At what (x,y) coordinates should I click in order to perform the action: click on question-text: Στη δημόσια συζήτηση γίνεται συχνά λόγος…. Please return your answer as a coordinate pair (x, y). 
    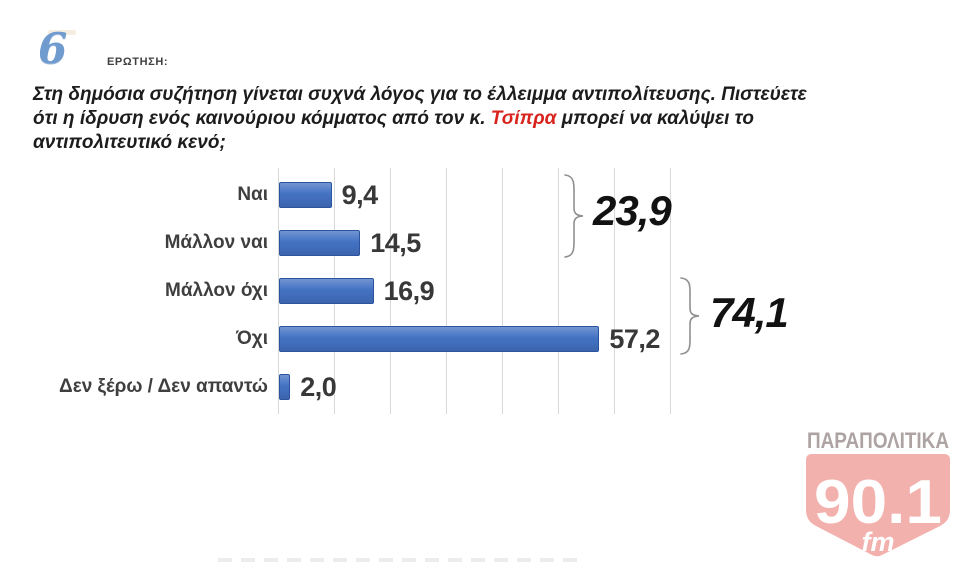
    Looking at the image, I should click on (433, 119).